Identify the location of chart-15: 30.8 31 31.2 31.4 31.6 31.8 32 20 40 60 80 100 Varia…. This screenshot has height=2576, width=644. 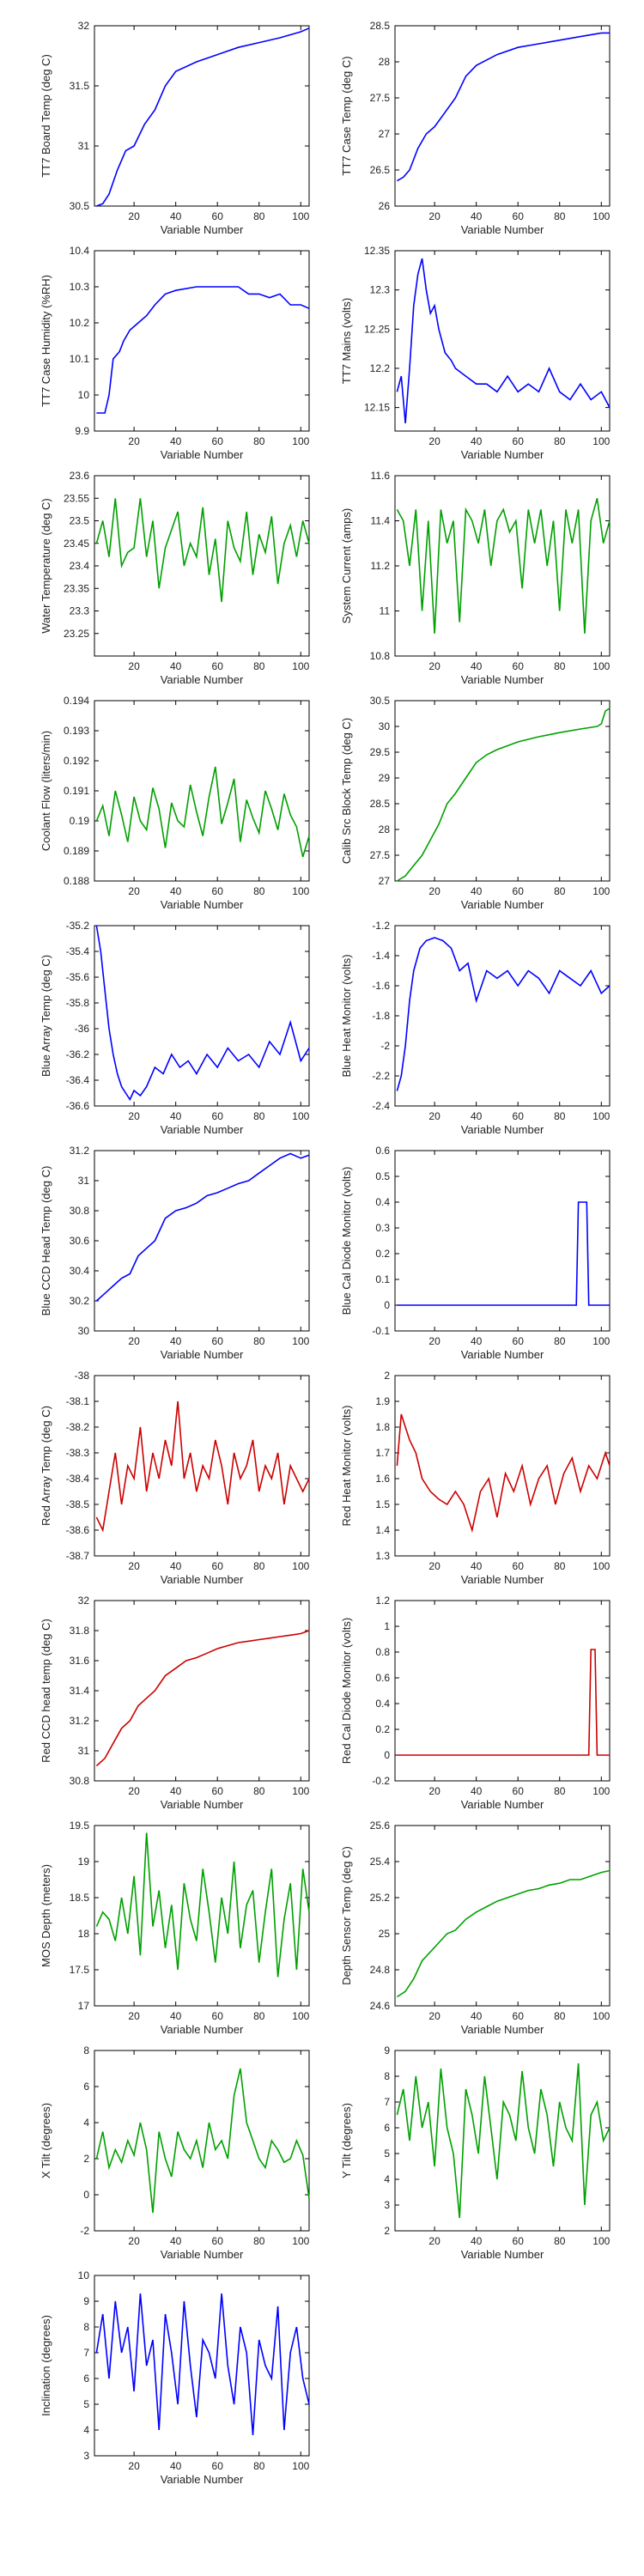
(175, 1703).